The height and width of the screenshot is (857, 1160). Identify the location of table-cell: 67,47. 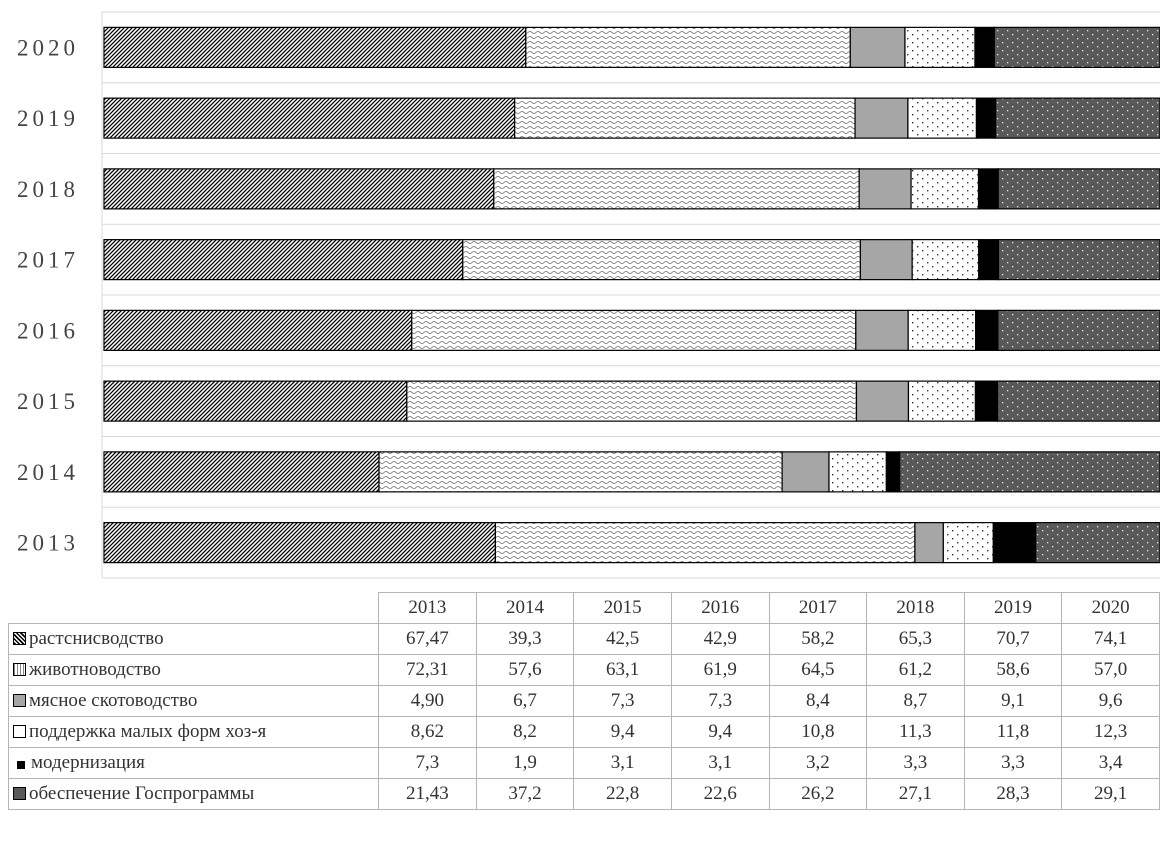
(427, 639).